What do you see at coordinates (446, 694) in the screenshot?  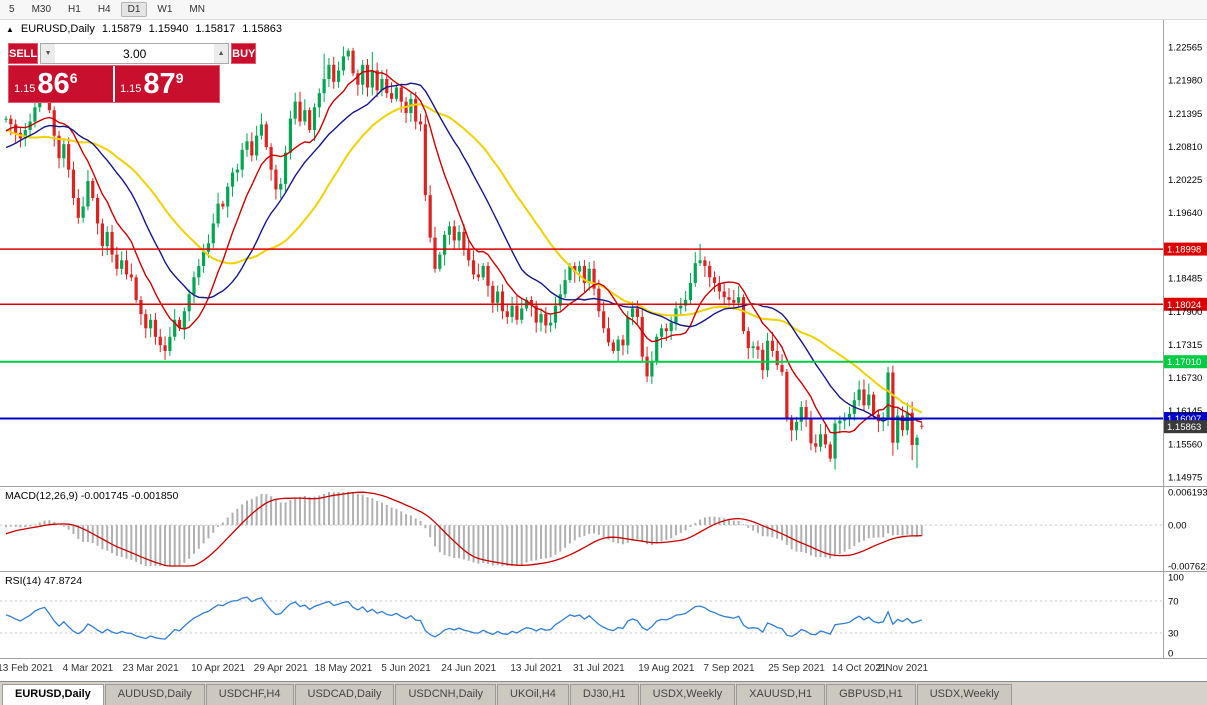 I see `chart-tab: USDCNH,Daily` at bounding box center [446, 694].